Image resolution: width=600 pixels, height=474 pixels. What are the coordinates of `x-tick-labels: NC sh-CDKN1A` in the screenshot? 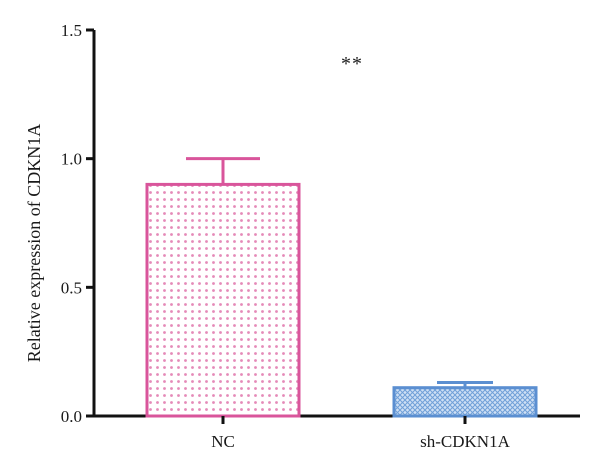 It's located at (361, 433).